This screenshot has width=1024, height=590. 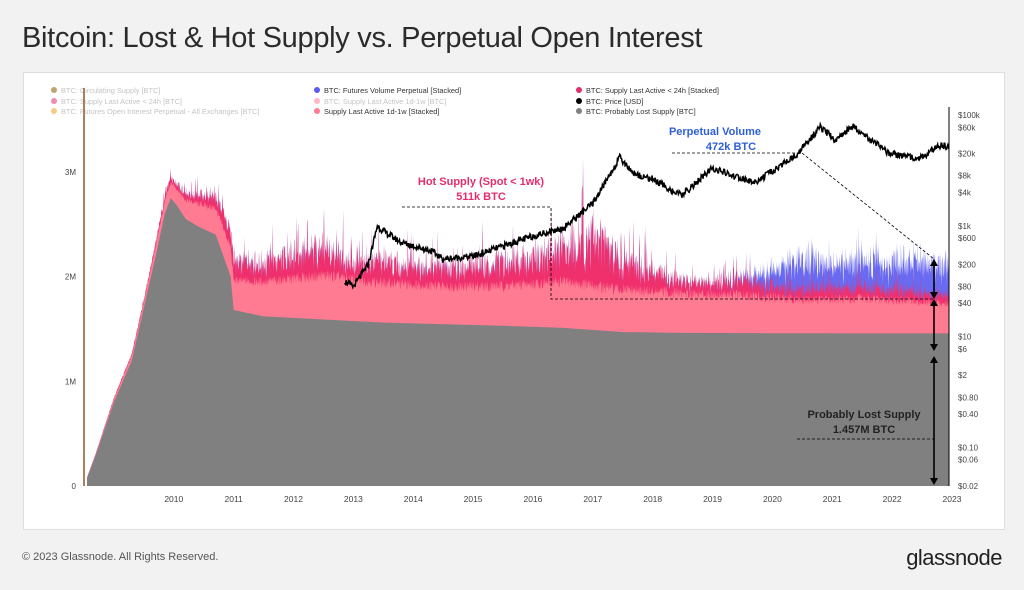 I want to click on price-tick-label: $8k, so click(x=965, y=176).